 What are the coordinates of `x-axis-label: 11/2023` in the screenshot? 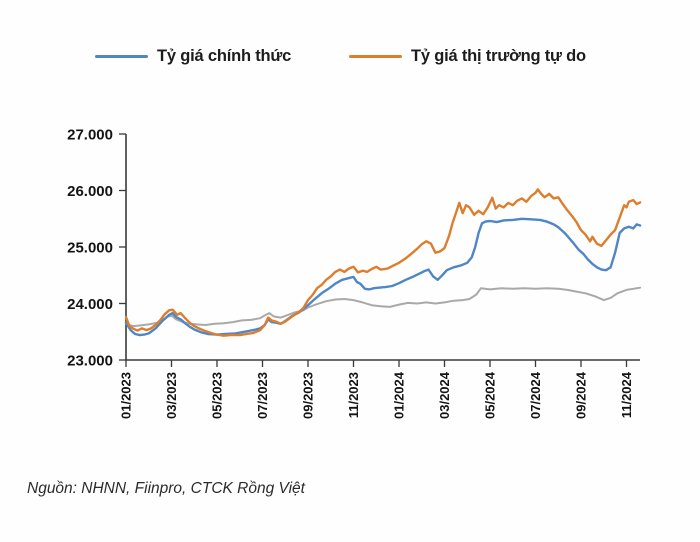 It's located at (353, 395).